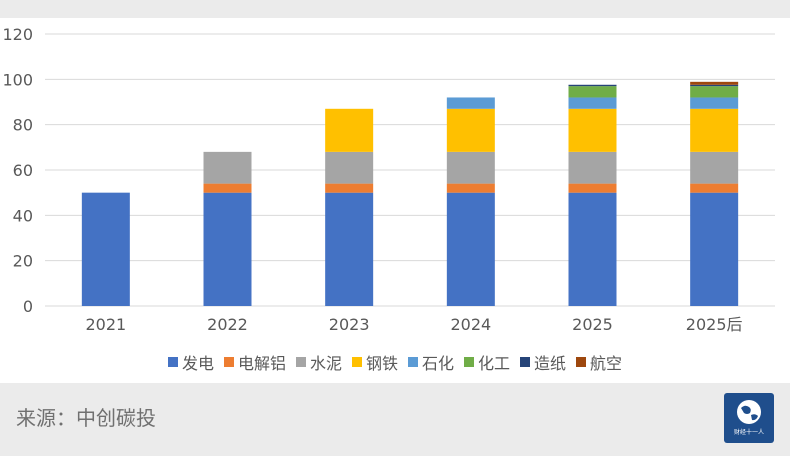 This screenshot has width=790, height=456. Describe the element at coordinates (23, 261) in the screenshot. I see `y-tick-label: 20` at that location.